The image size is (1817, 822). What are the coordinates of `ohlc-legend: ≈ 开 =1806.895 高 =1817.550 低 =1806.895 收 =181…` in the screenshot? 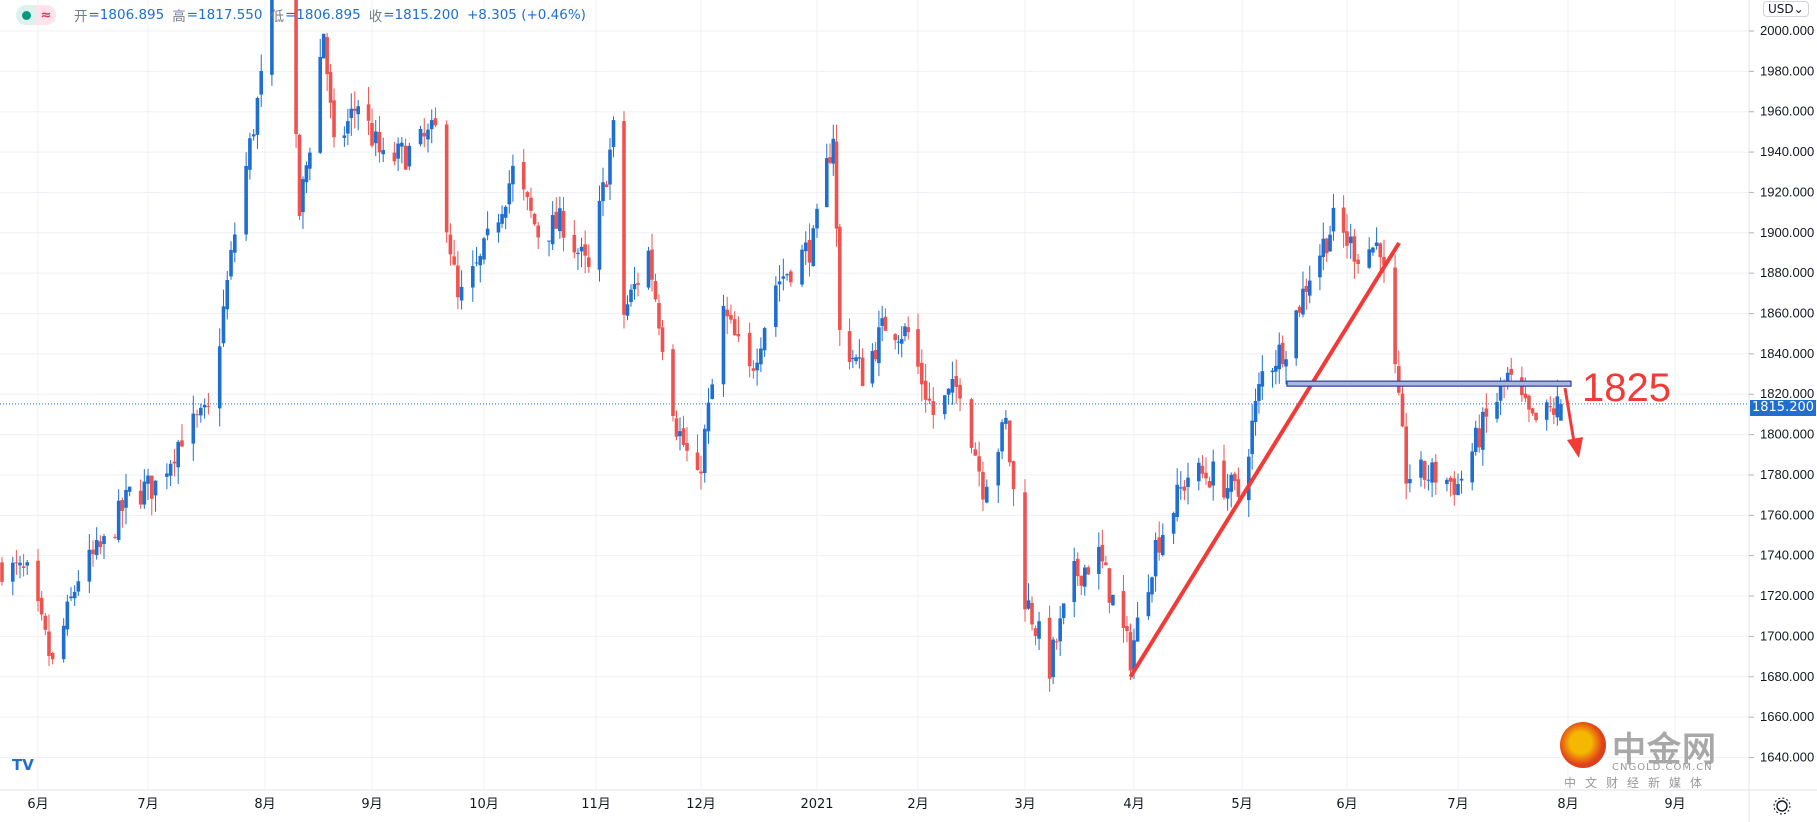 It's located at (305, 15).